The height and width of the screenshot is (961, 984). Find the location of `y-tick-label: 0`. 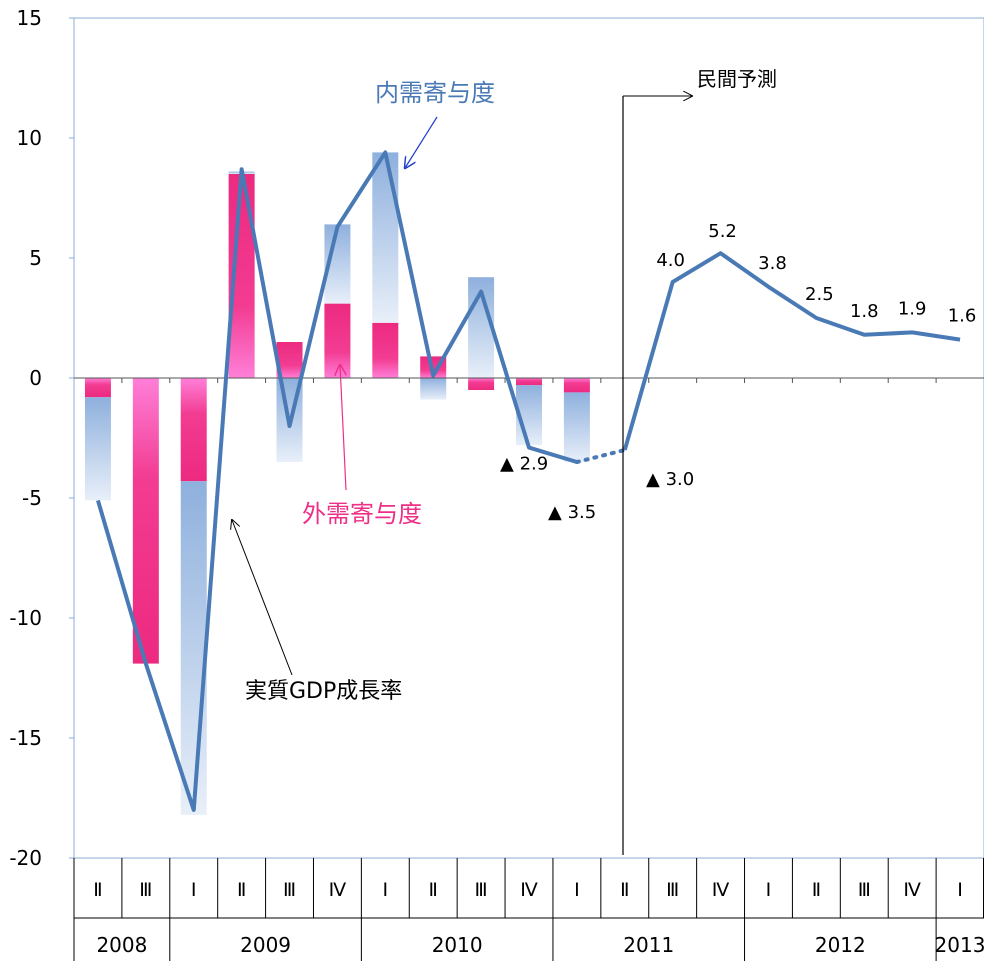

y-tick-label: 0 is located at coordinates (35, 378).